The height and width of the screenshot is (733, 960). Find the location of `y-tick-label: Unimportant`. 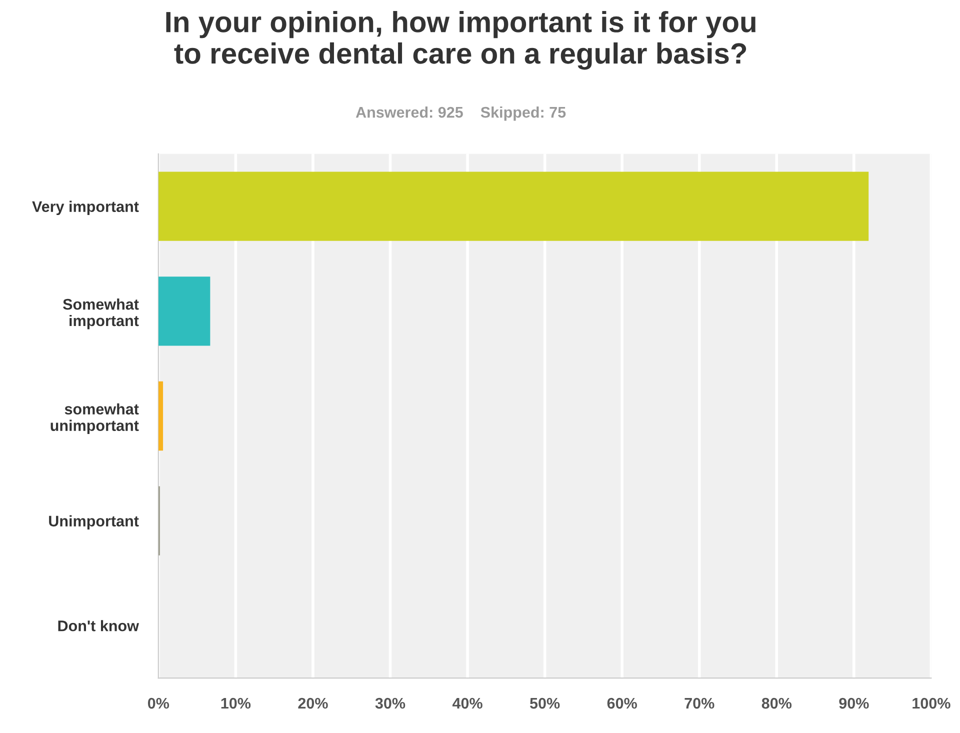

y-tick-label: Unimportant is located at coordinates (94, 522).